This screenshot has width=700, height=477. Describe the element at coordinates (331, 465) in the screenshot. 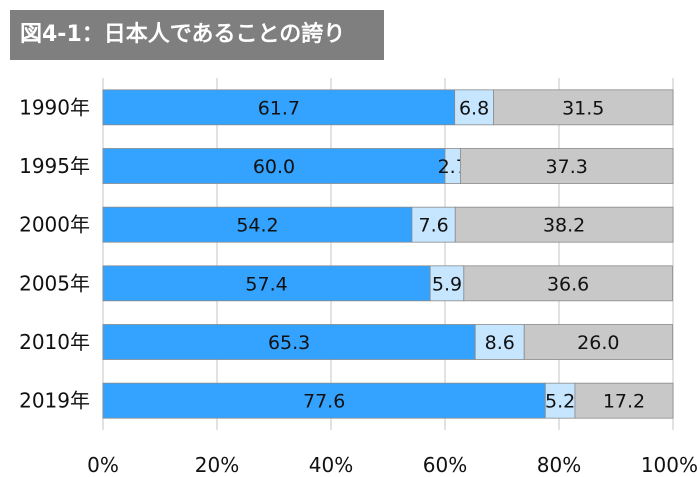

I see `x-tick-label: 40%` at that location.